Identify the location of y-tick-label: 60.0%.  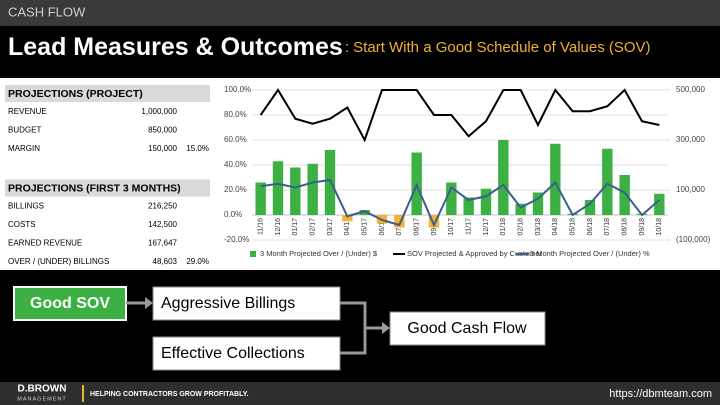
(235, 139).